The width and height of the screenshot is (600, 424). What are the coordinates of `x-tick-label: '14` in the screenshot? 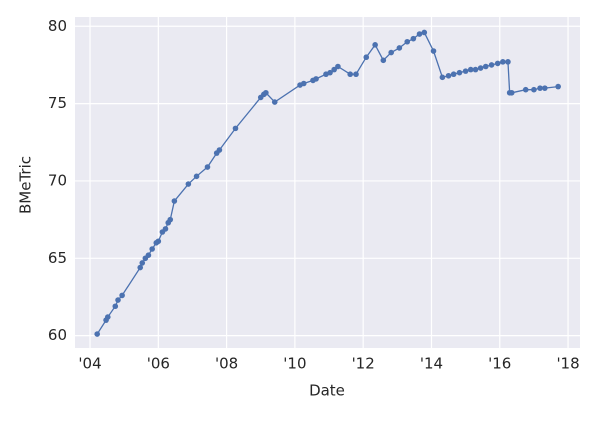 It's located at (431, 364).